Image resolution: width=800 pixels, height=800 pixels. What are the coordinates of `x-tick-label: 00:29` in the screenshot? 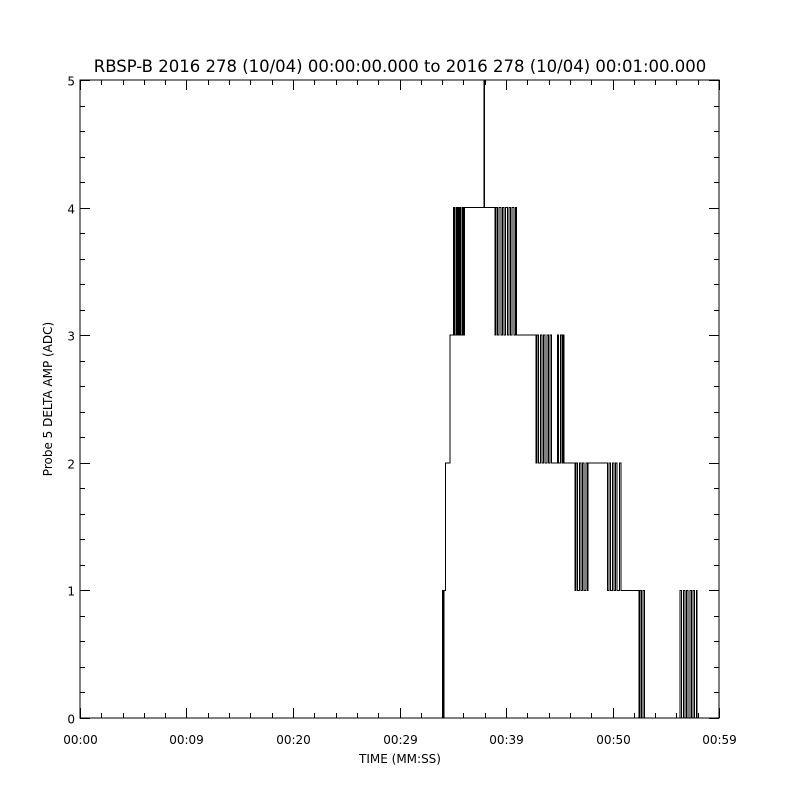 It's located at (400, 740).